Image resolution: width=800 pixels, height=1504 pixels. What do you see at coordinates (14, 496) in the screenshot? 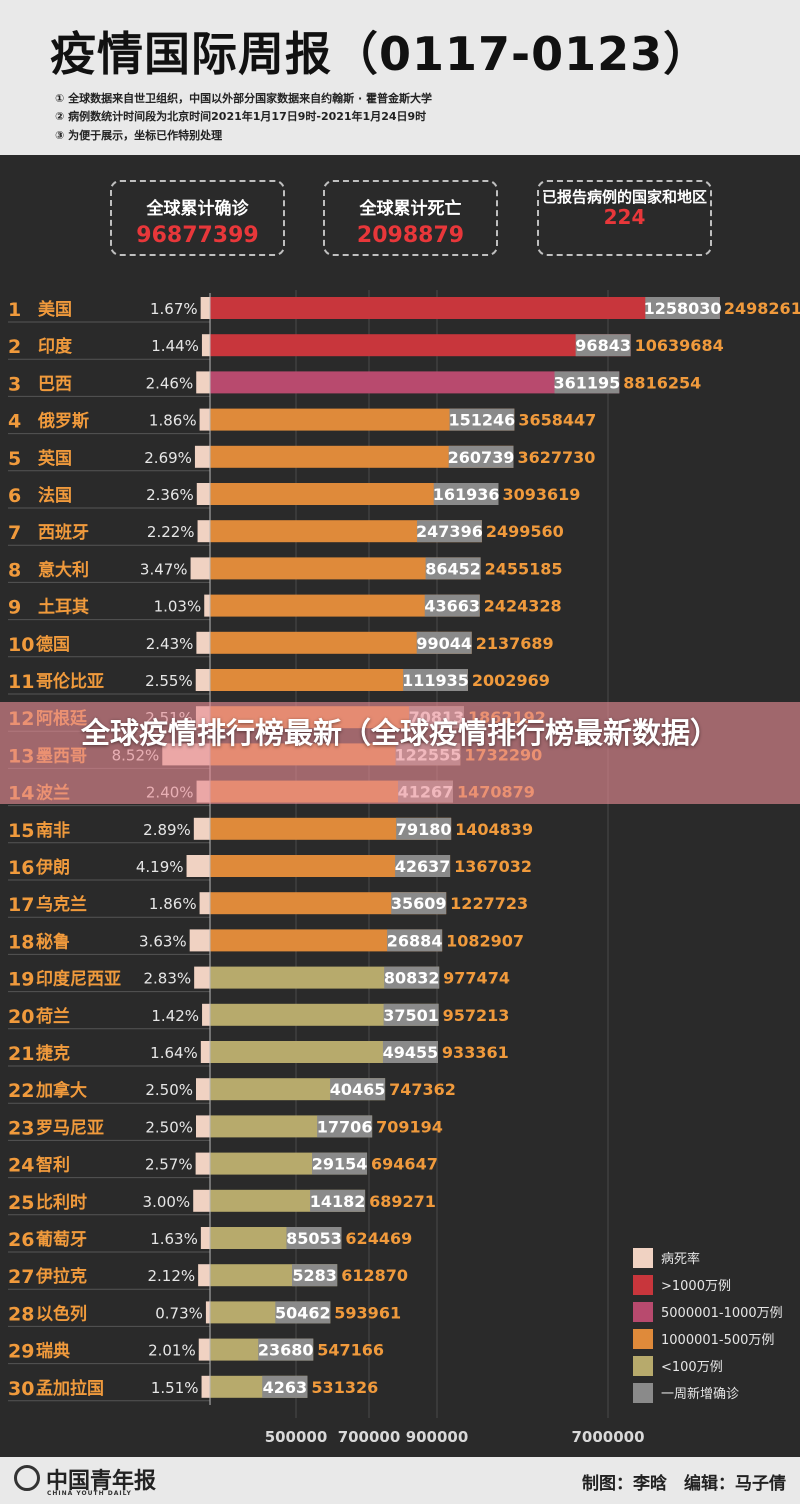
I see `rank-6: 6` at bounding box center [14, 496].